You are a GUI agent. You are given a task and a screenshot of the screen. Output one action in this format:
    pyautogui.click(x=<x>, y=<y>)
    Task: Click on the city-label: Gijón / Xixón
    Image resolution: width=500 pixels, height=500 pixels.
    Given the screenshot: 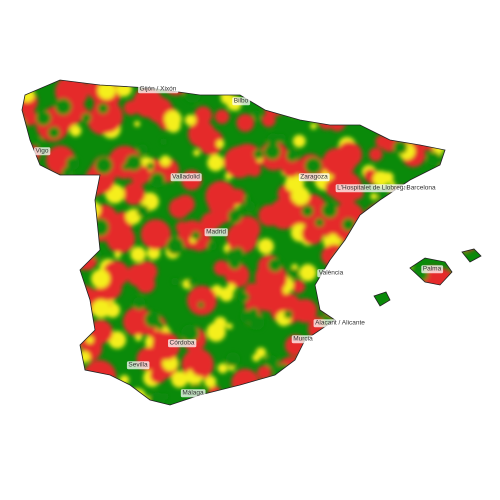 What is the action you would take?
    pyautogui.click(x=158, y=89)
    